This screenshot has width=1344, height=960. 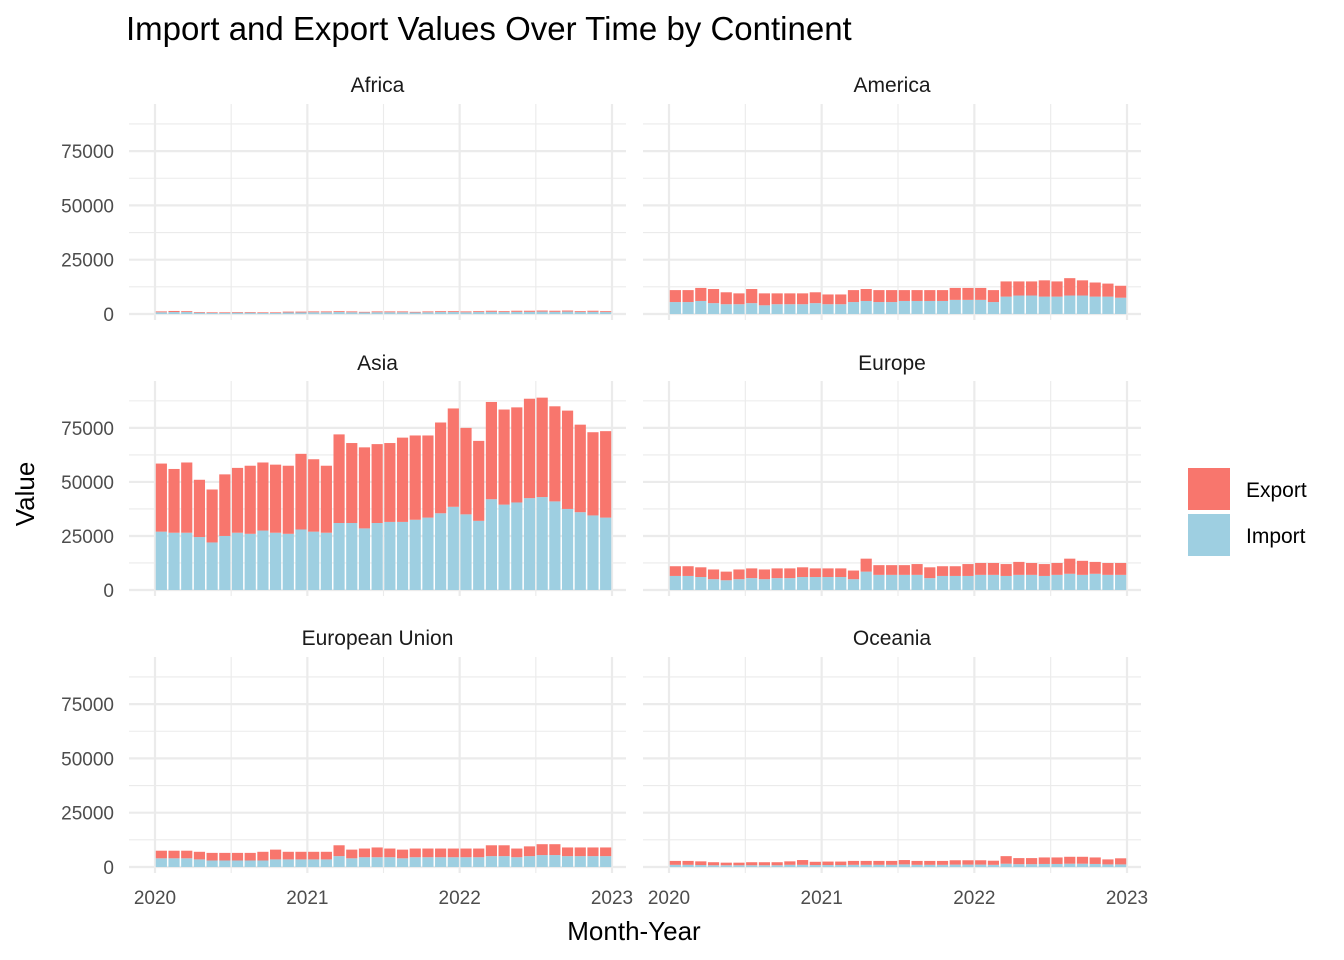 I want to click on x-tick-label: 2021, so click(x=822, y=898).